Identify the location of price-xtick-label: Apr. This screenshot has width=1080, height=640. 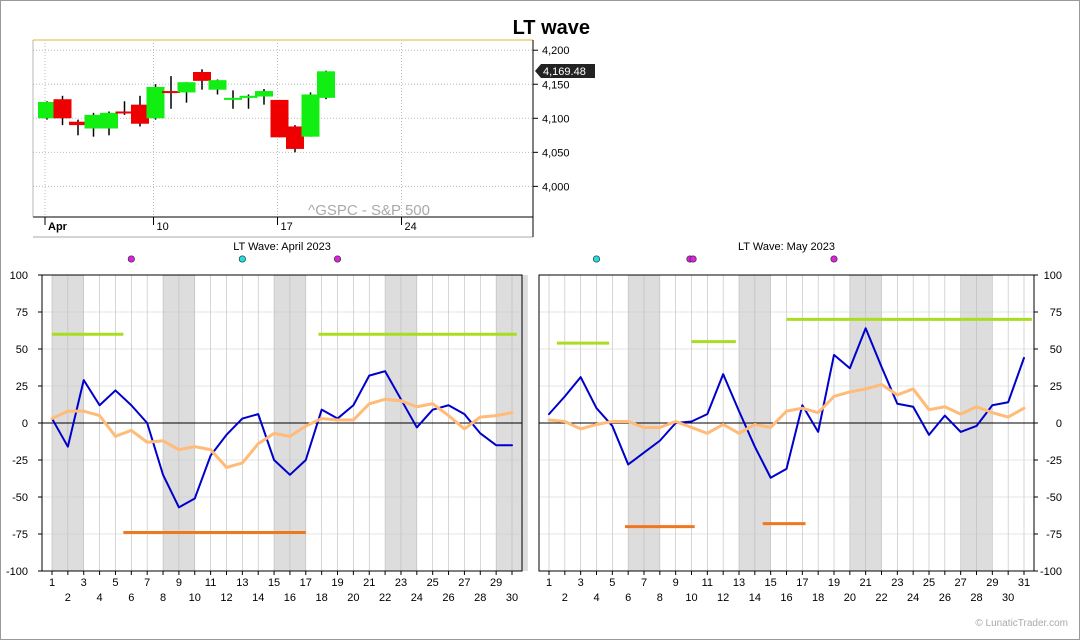
(58, 227).